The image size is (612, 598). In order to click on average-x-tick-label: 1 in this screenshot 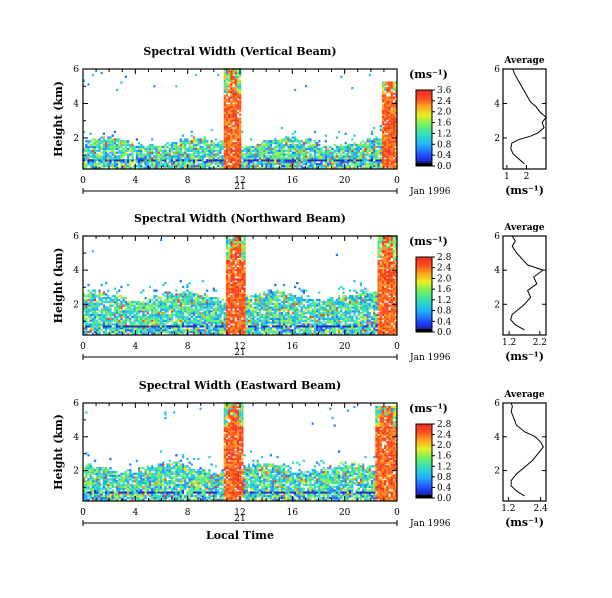, I will do `click(507, 177)`.